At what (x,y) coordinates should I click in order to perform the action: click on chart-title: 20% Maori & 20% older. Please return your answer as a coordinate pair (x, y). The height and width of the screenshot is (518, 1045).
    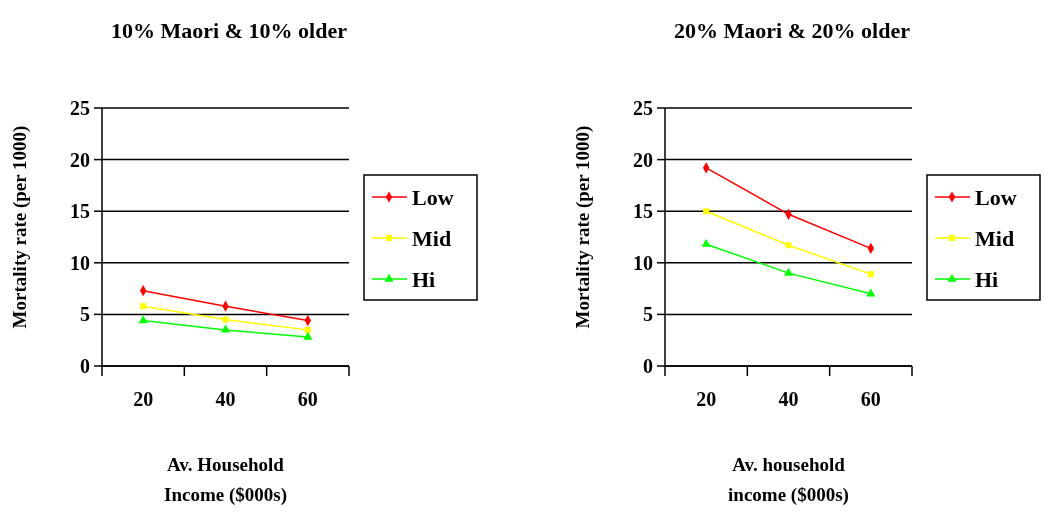
    Looking at the image, I should click on (792, 30).